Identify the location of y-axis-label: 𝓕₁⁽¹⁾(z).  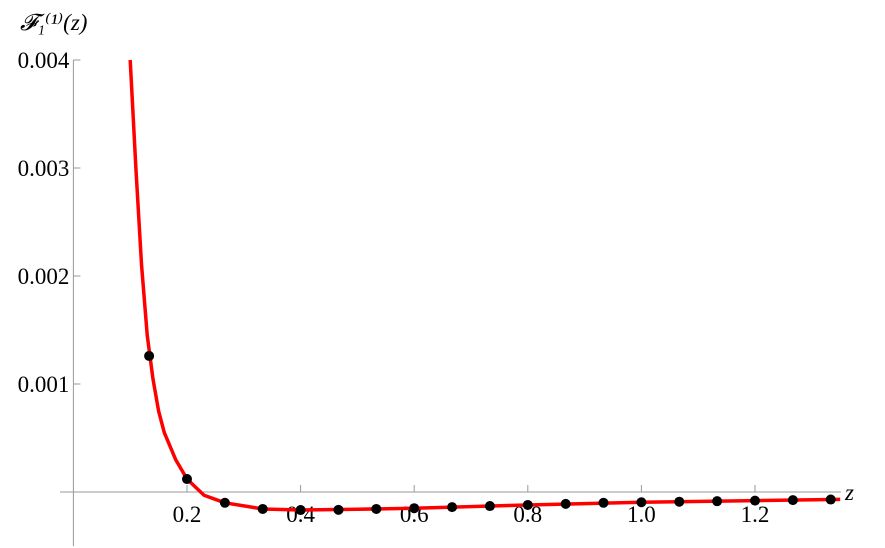
(53, 22).